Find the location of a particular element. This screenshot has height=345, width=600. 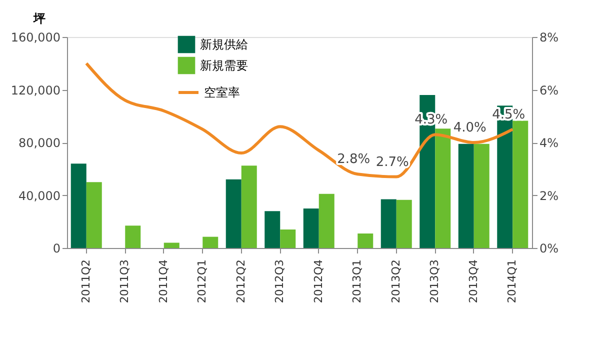

data-label: 4.0% is located at coordinates (469, 128).